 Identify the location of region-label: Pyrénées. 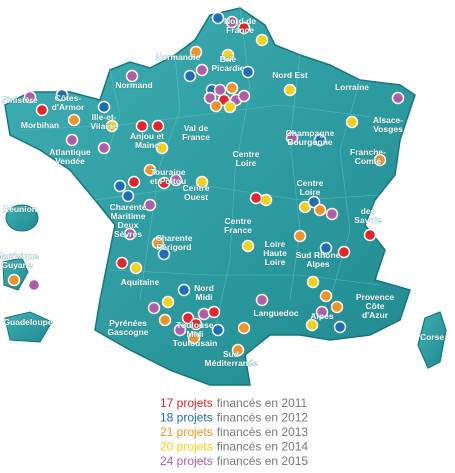
(128, 323).